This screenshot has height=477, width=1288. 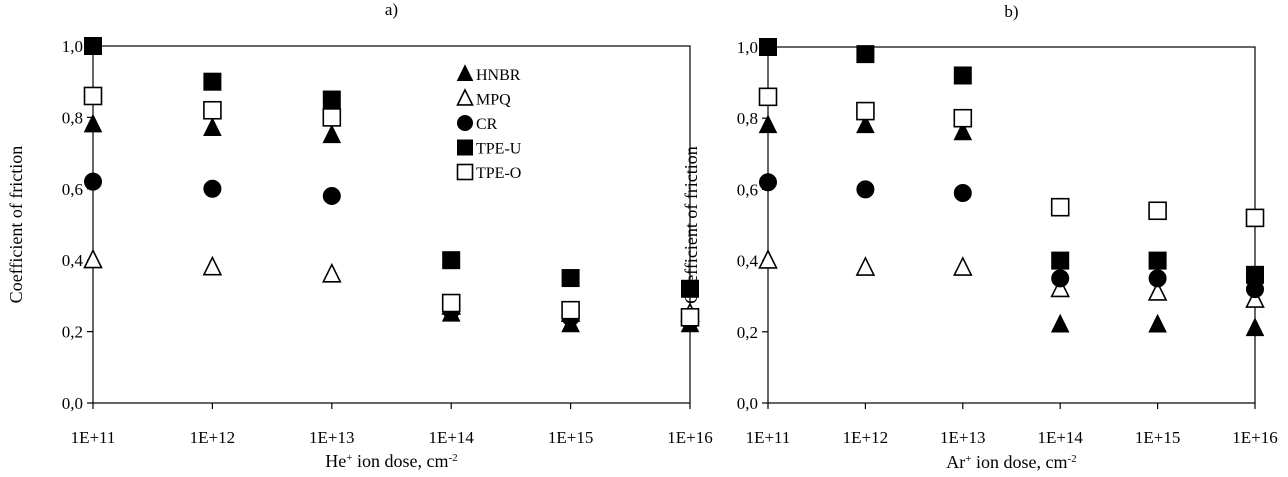 I want to click on panel-b-xtick-label: 1E+15, so click(x=1157, y=437).